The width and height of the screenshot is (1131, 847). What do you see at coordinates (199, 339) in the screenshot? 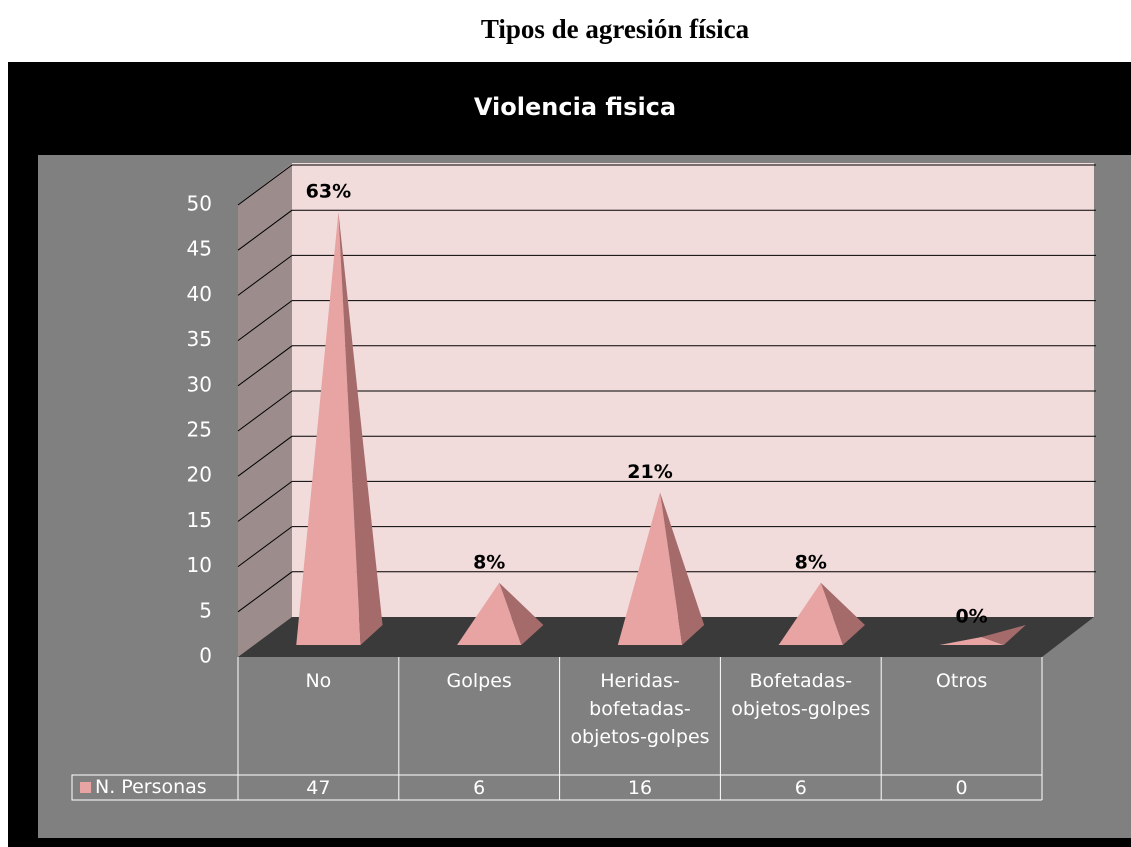
I see `y-tick-label: 35` at bounding box center [199, 339].